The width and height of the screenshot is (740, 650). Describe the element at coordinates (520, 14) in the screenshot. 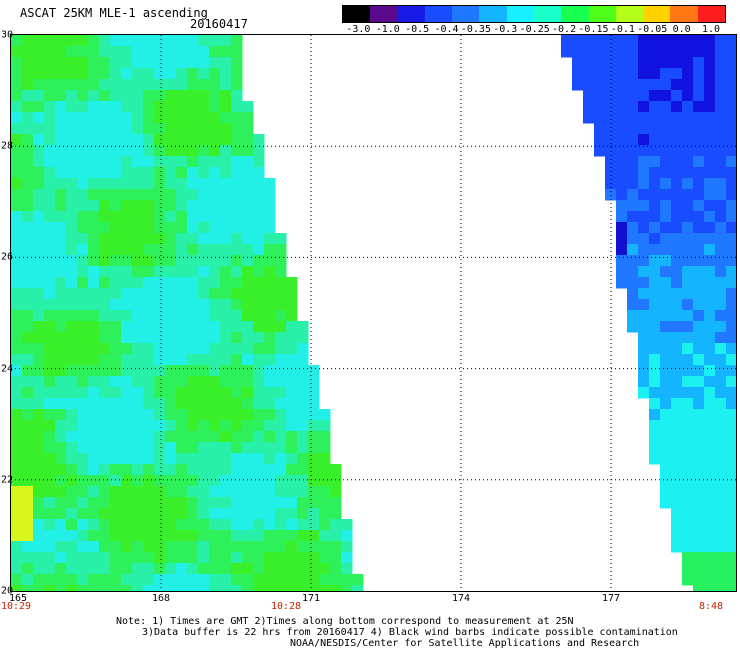

I see `colorbar-swatch` at that location.